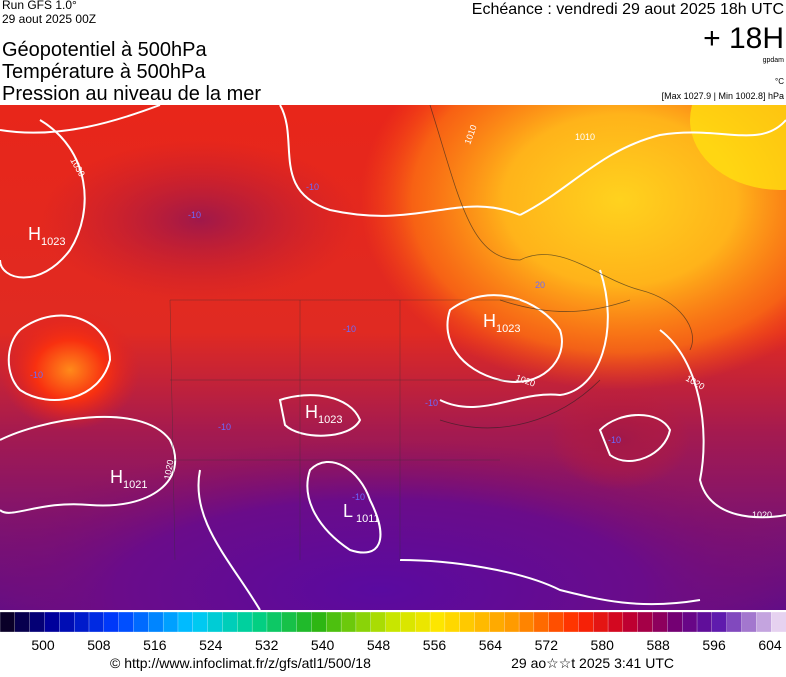  Describe the element at coordinates (104, 72) in the screenshot. I see `field-title: Température à 500hPa` at that location.